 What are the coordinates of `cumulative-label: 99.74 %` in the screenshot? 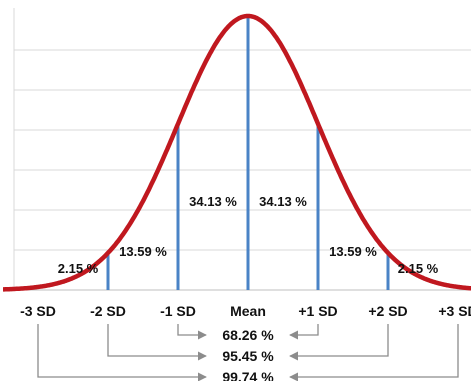 It's located at (248, 375).